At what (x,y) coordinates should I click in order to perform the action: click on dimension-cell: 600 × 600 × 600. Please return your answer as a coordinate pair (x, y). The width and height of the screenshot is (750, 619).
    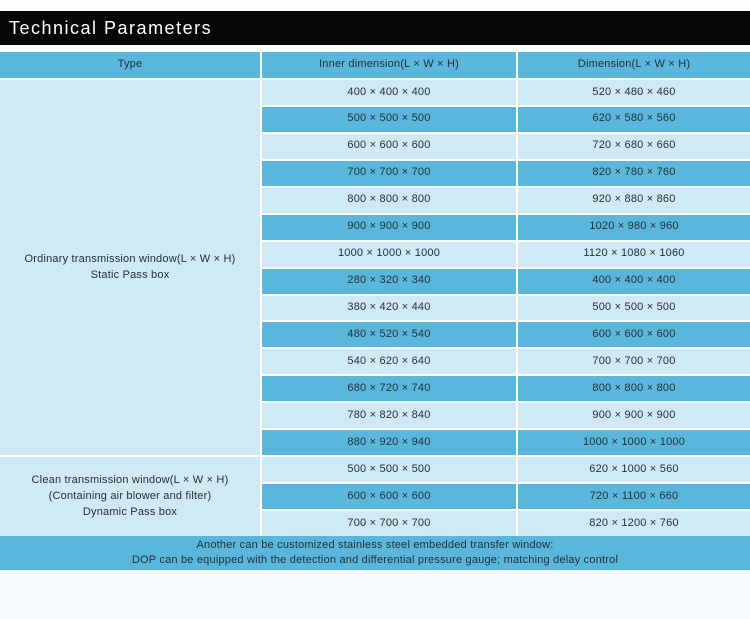
    Looking at the image, I should click on (634, 335).